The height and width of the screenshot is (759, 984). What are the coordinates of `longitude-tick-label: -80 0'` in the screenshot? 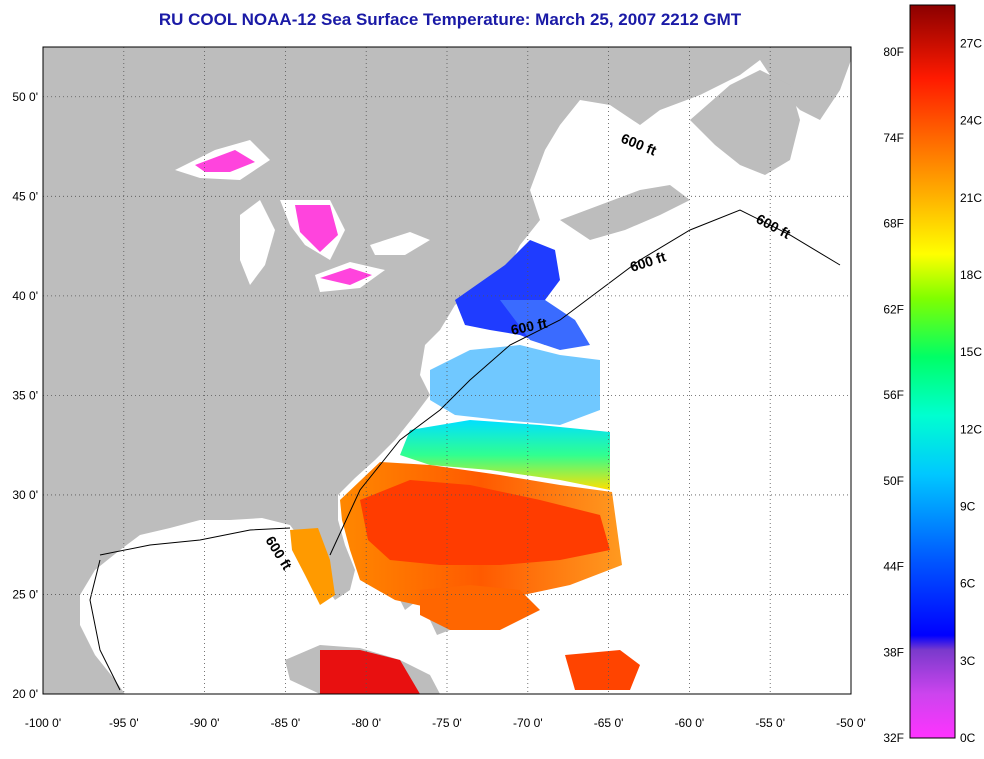 It's located at (366, 723).